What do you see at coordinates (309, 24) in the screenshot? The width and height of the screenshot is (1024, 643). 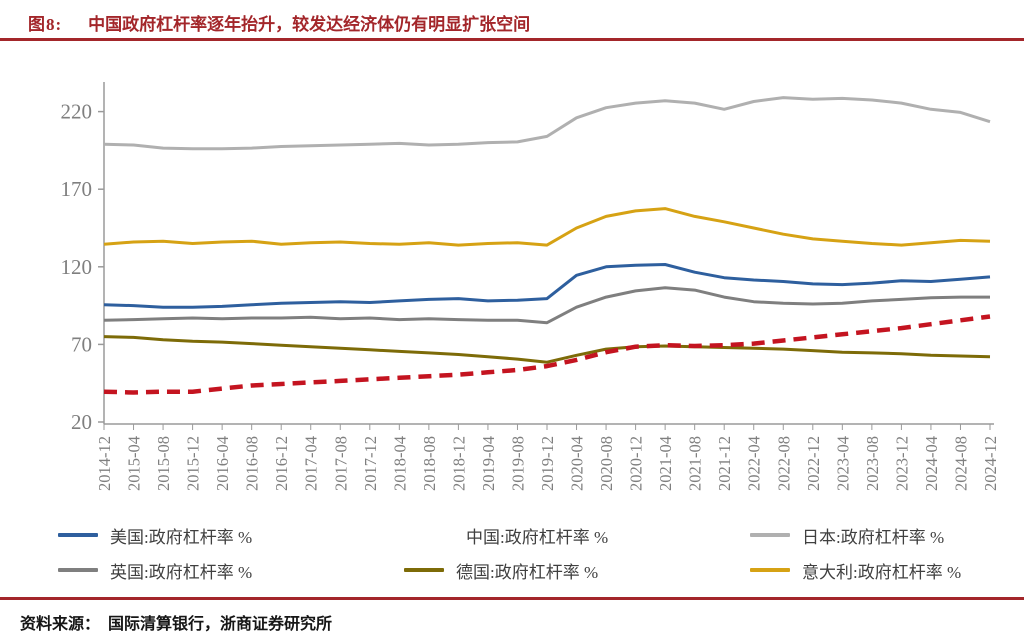 I see `figure-title: 中国政府杠杆率逐年抬升，较发达经济体仍有明显扩张空间` at bounding box center [309, 24].